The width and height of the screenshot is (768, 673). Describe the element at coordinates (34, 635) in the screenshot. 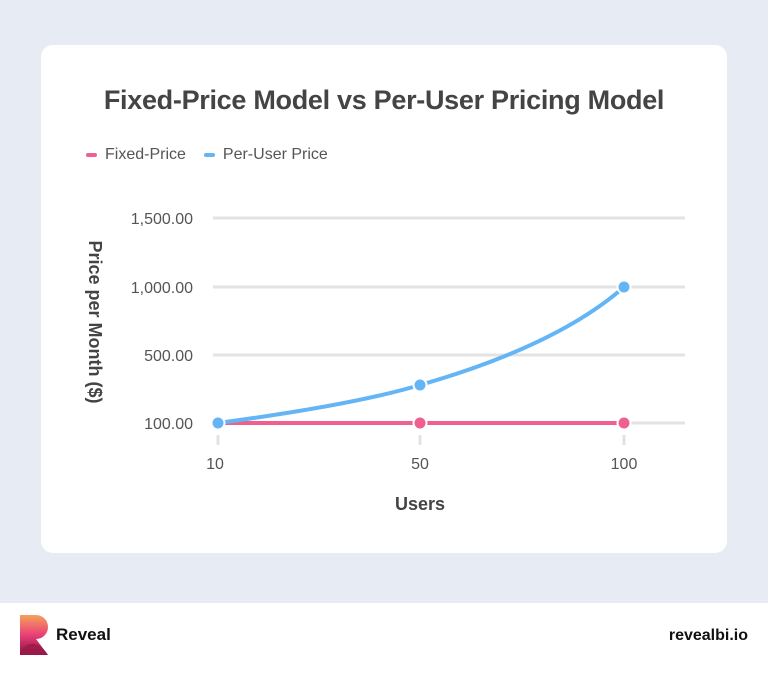

I see `reveal-logo-icon` at that location.